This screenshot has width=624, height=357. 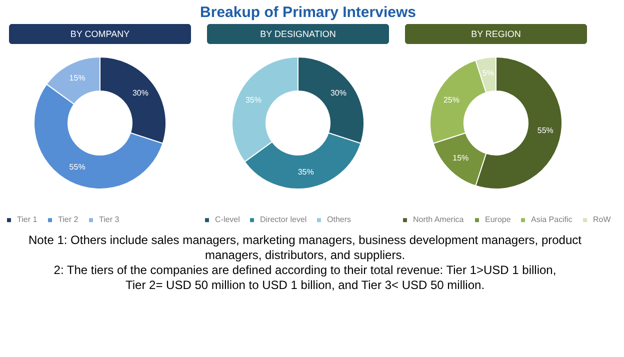 What do you see at coordinates (308, 12) in the screenshot?
I see `text: Breakup of Primary Interviews` at bounding box center [308, 12].